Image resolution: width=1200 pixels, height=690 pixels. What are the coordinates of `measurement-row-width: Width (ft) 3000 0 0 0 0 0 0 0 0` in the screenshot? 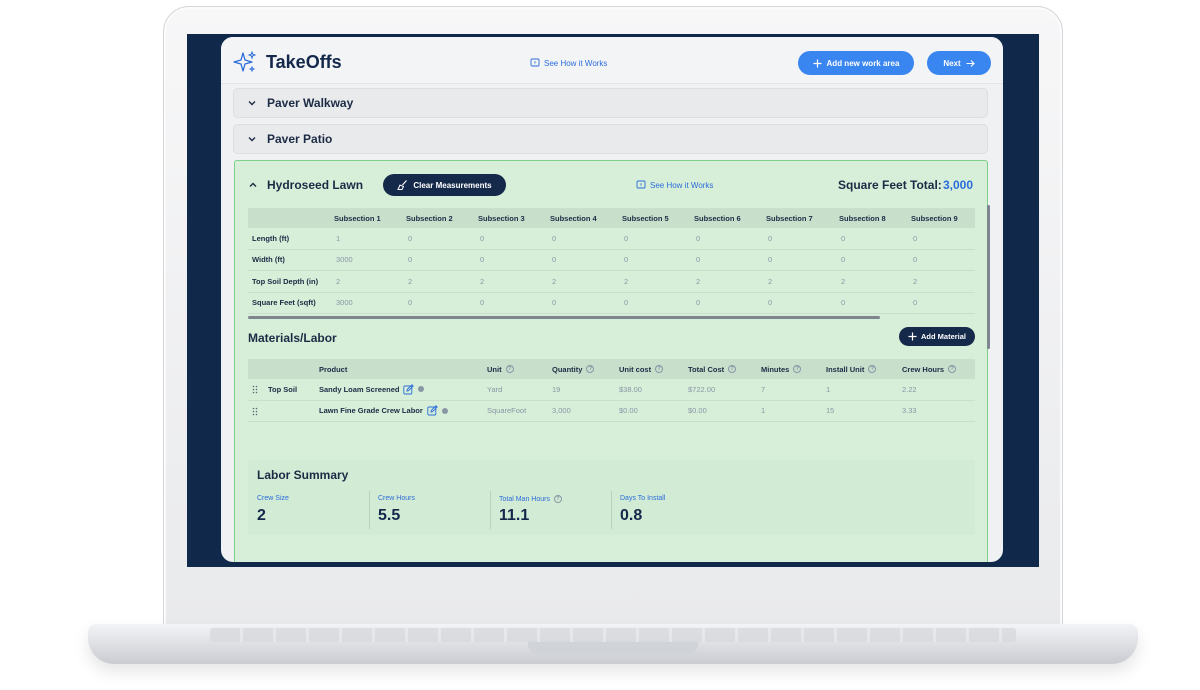 It's located at (611, 260).